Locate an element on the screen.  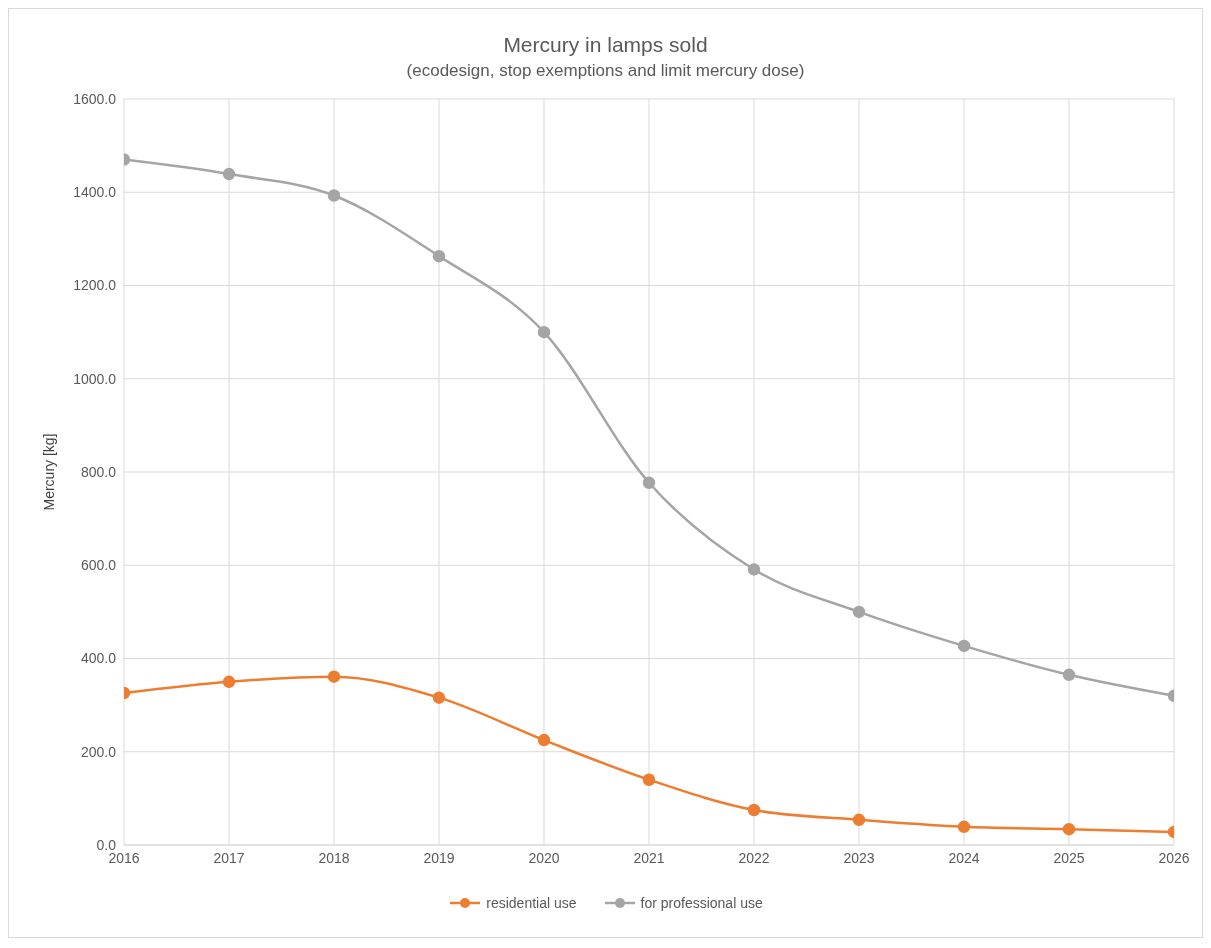
chart-subtitle: (ecodesign, stop exemptions and limit mercury dose) is located at coordinates (605, 71).